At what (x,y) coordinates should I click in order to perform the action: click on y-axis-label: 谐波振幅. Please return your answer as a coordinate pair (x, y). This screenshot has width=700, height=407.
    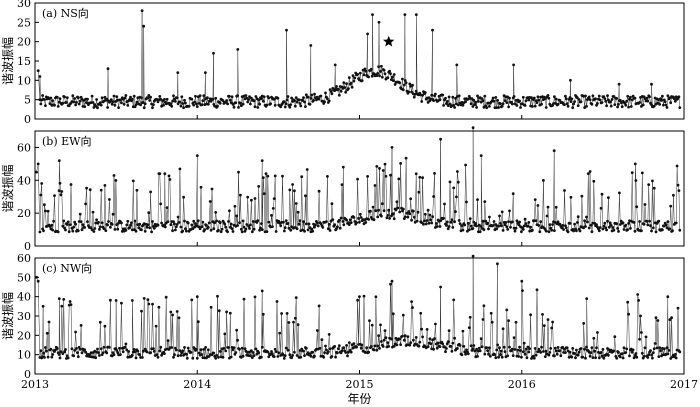
    Looking at the image, I should click on (7, 316).